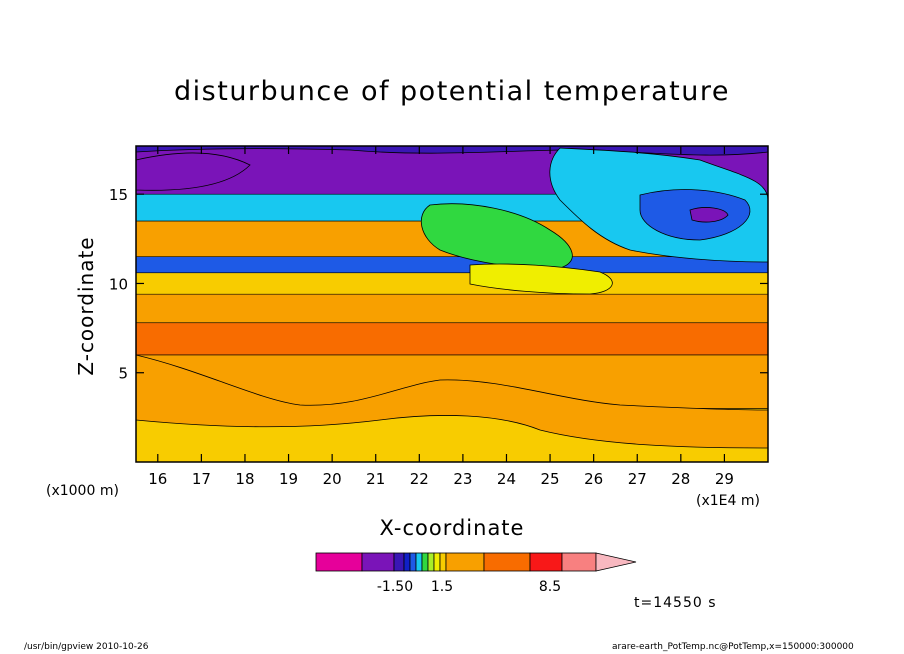 The height and width of the screenshot is (654, 904). What do you see at coordinates (86, 647) in the screenshot?
I see `footer-left: /usr/bin/gpview 2010-10-26` at bounding box center [86, 647].